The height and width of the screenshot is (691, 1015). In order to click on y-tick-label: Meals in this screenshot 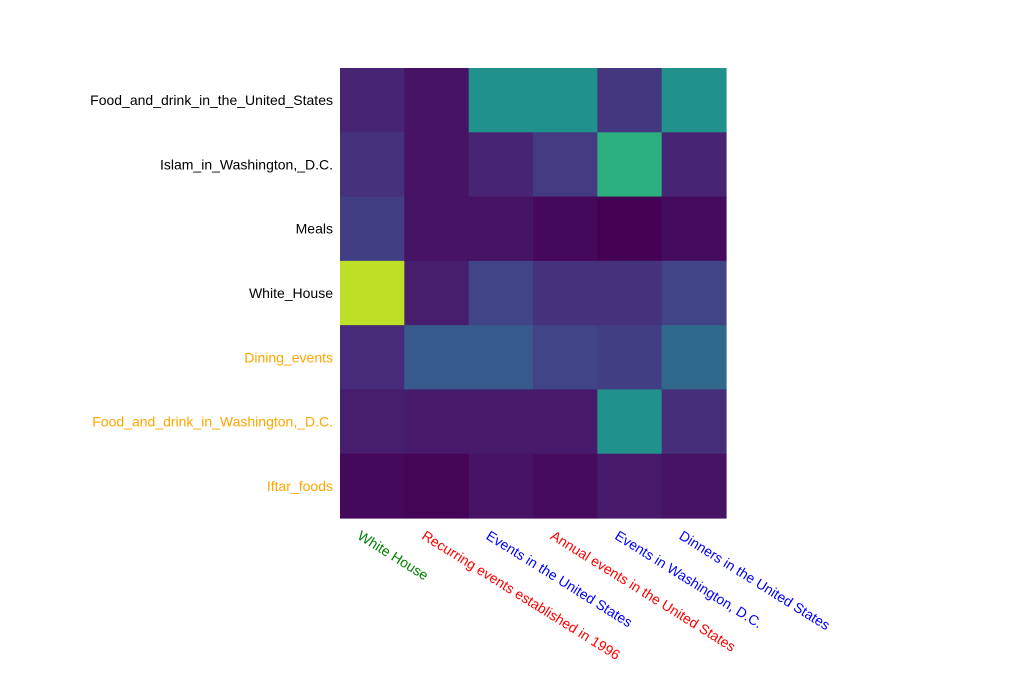, I will do `click(314, 229)`.